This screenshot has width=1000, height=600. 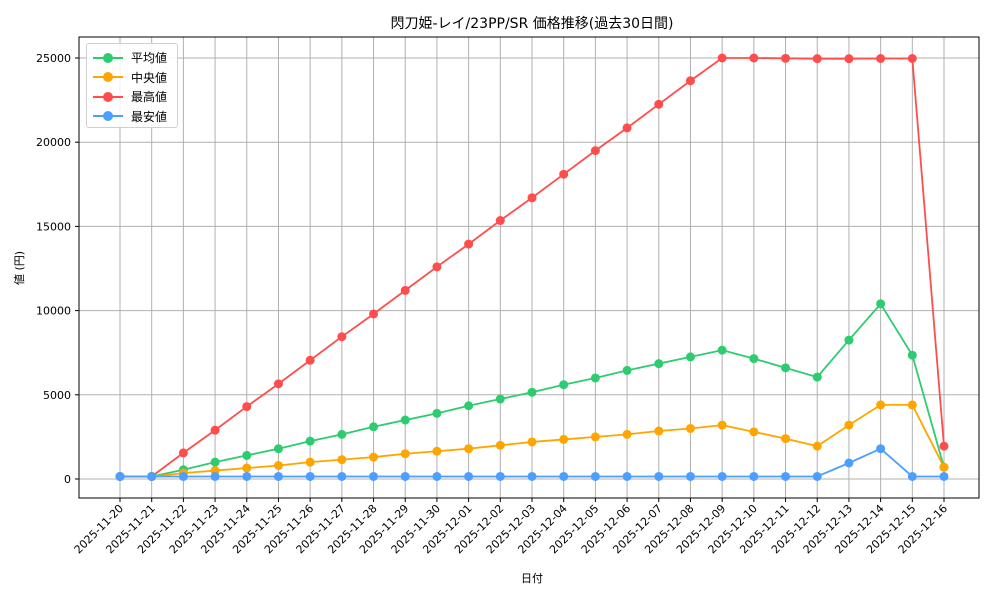 I want to click on x-axis-label: 日付, so click(x=532, y=578).